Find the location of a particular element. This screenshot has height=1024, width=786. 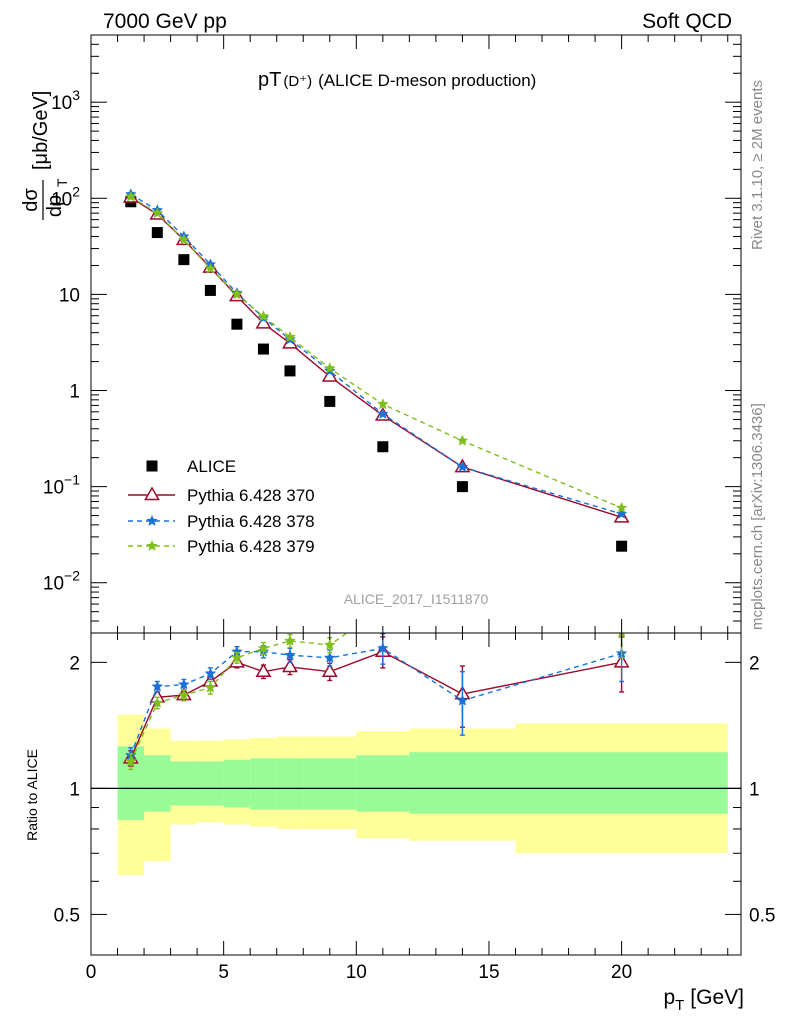

rivet-label: Rivet 3.1.10, ≥ 2M events is located at coordinates (757, 165).